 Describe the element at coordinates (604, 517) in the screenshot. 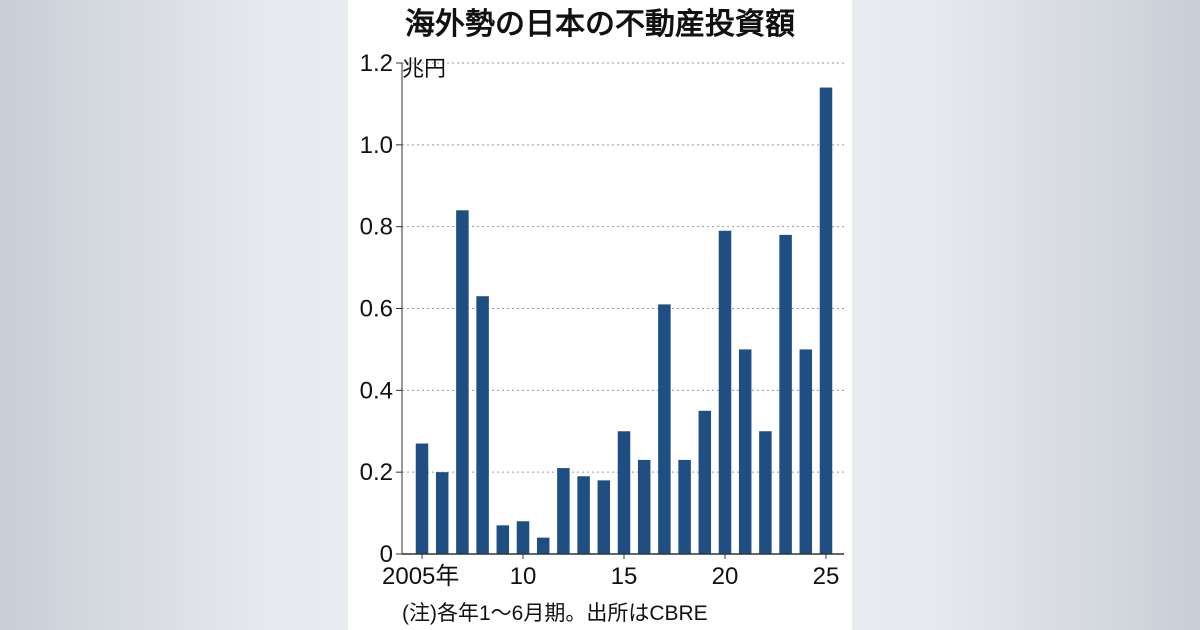

I see `bar-2014` at that location.